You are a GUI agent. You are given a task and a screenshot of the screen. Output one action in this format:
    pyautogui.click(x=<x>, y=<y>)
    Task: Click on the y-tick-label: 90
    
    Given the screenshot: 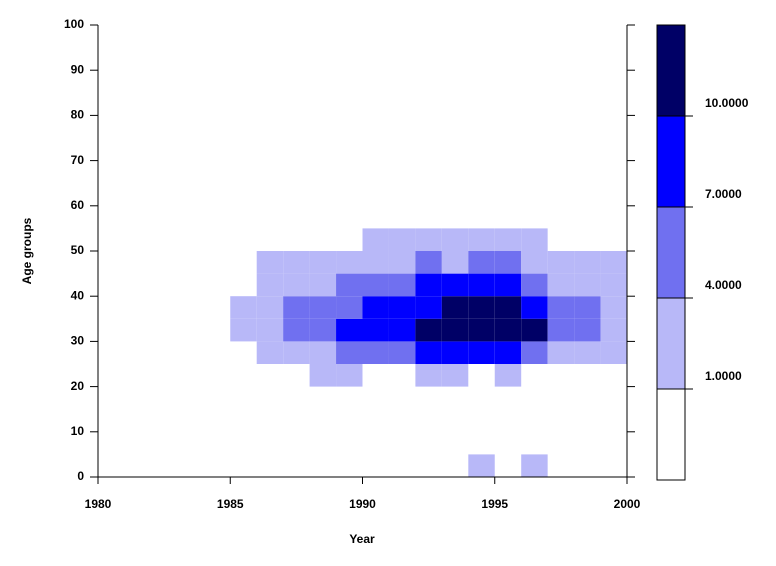 What is the action you would take?
    pyautogui.click(x=78, y=69)
    